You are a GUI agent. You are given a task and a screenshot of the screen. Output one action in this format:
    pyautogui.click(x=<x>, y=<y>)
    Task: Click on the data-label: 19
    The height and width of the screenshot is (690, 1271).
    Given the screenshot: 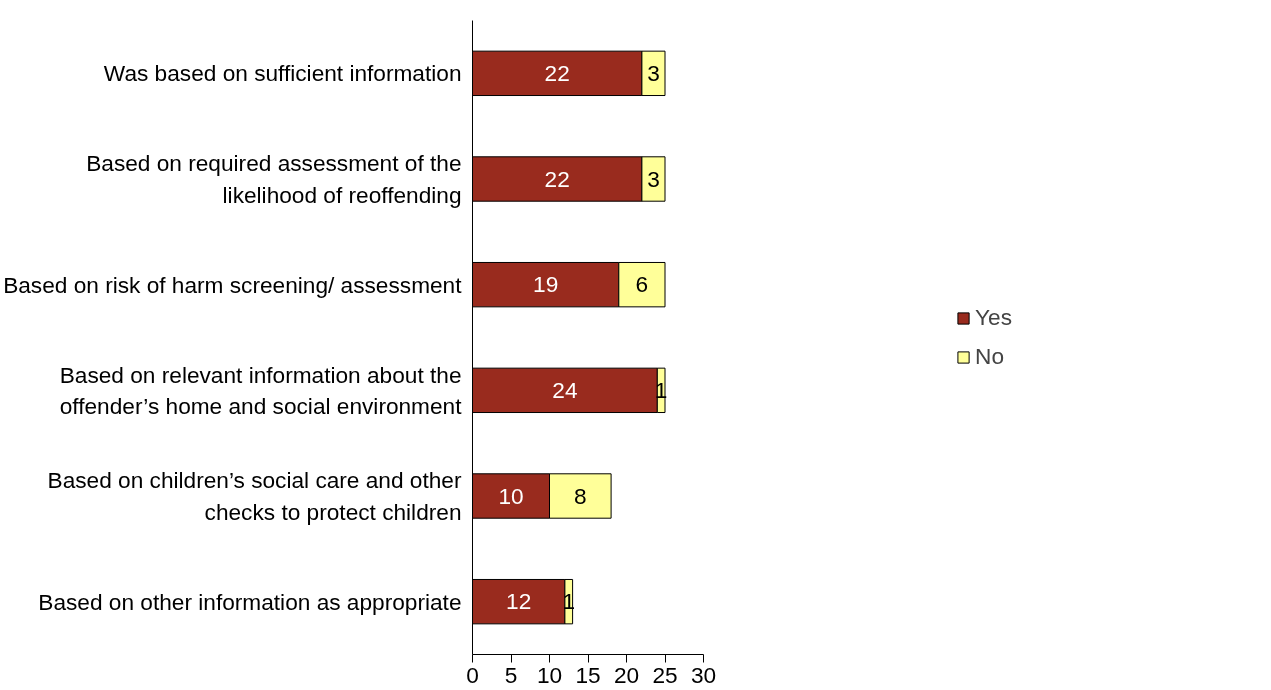 What is the action you would take?
    pyautogui.click(x=546, y=284)
    